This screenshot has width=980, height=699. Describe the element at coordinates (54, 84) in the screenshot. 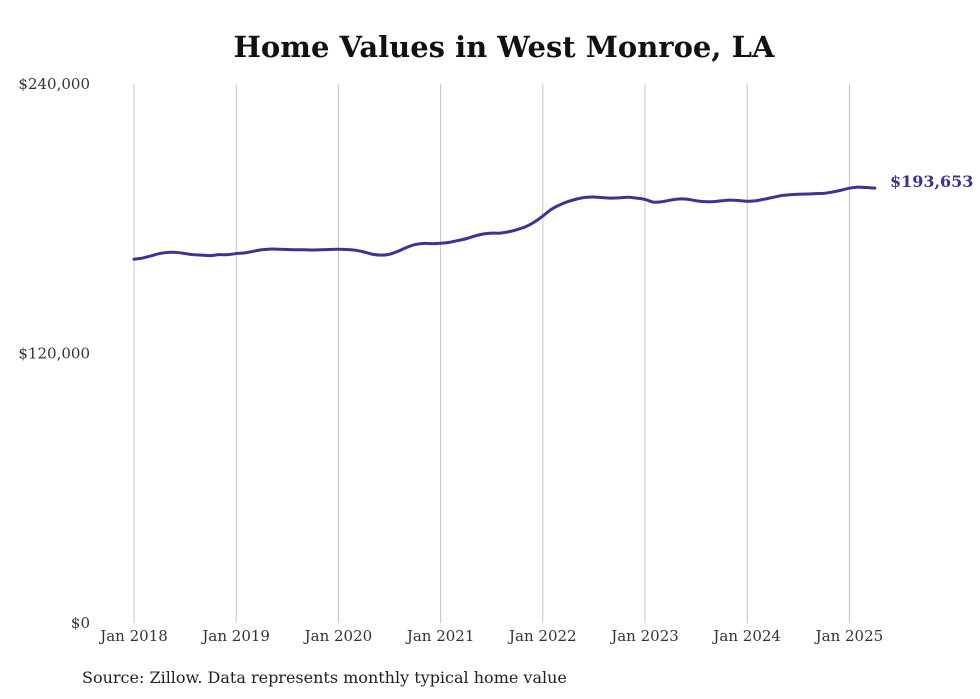

I see `y-tick-label: $240,000` at that location.